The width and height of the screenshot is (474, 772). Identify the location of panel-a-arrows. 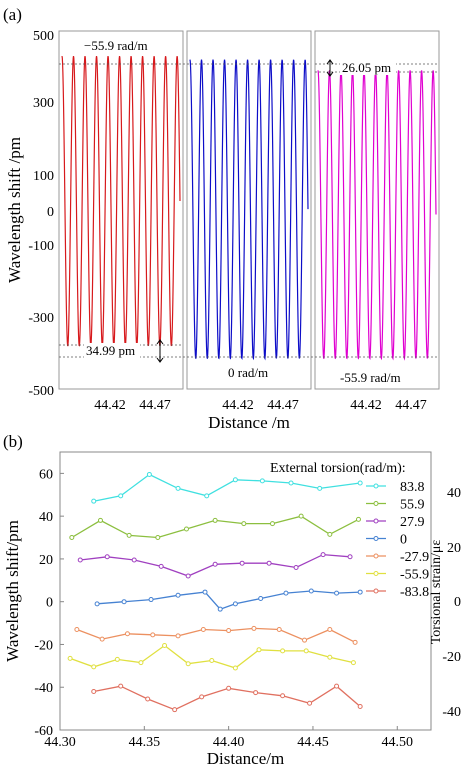
(245, 211).